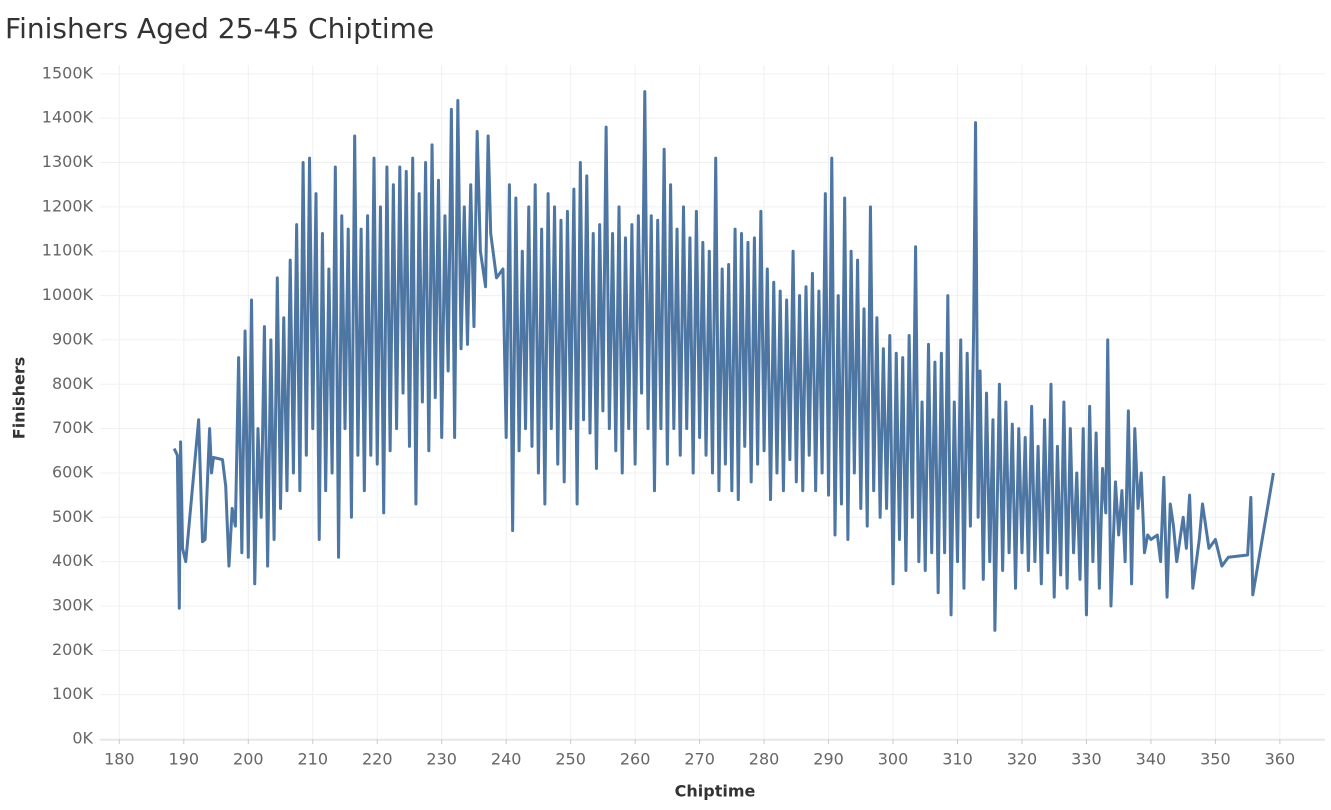 The width and height of the screenshot is (1331, 810). Describe the element at coordinates (68, 161) in the screenshot. I see `y-tick-label: 1300K` at that location.